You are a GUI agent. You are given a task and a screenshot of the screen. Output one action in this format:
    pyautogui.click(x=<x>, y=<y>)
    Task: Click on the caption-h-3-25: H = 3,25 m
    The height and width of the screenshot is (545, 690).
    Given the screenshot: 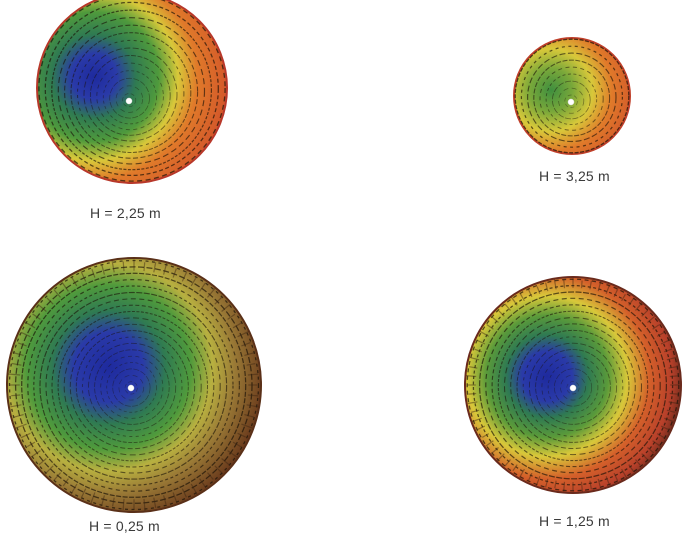 What is the action you would take?
    pyautogui.click(x=574, y=176)
    